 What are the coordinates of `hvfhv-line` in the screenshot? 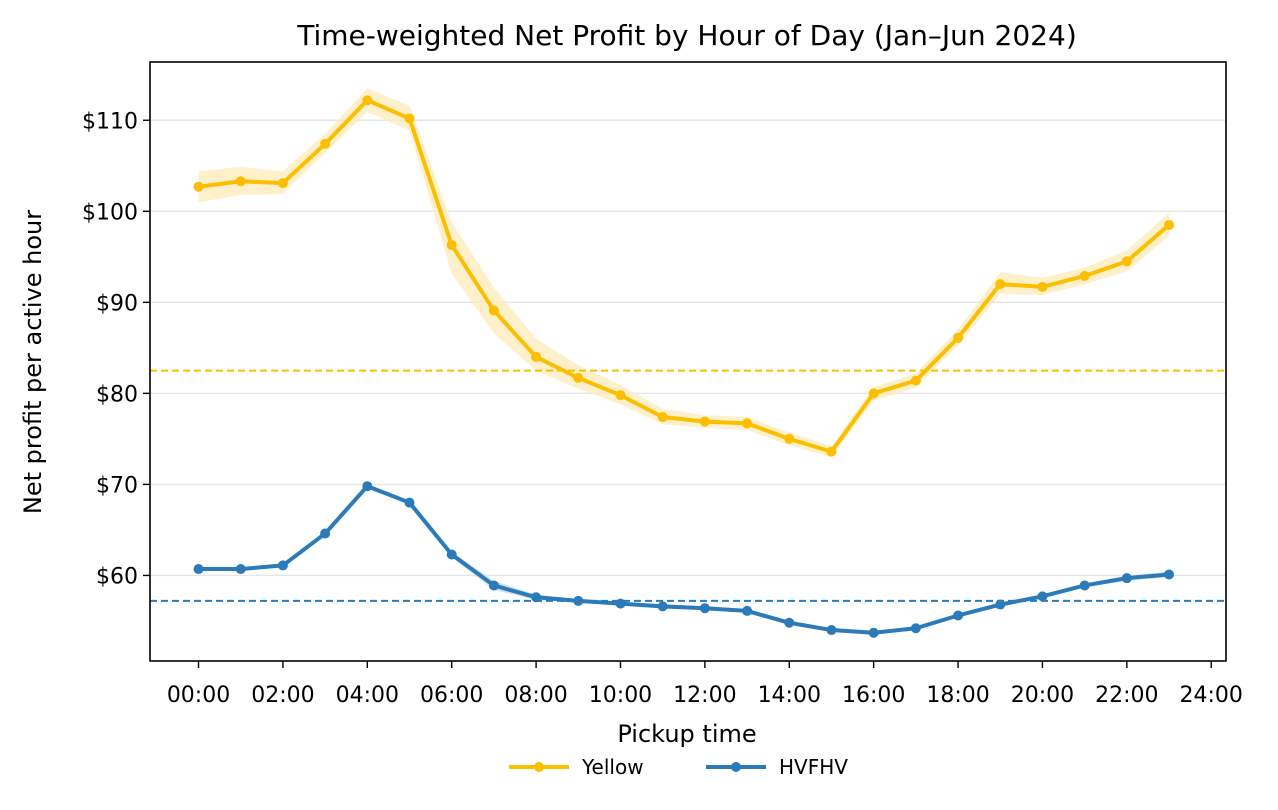 It's located at (684, 559).